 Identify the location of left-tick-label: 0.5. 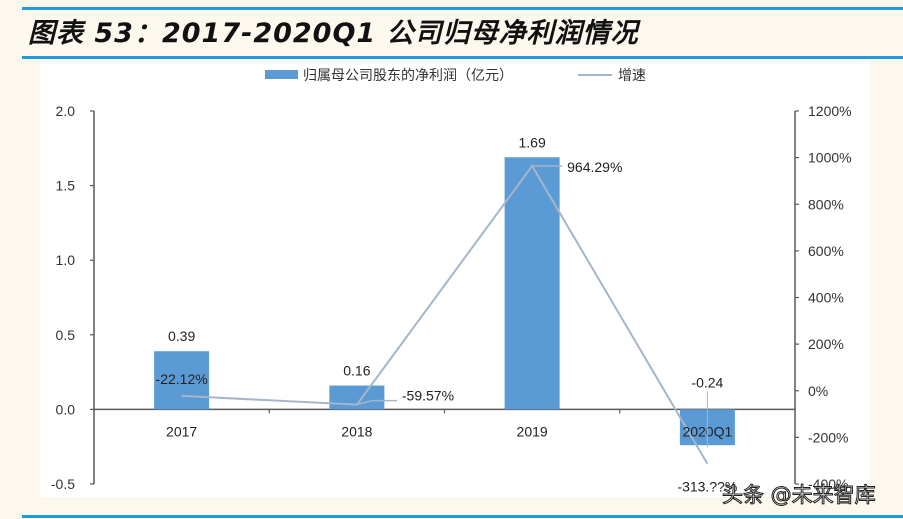
(66, 335).